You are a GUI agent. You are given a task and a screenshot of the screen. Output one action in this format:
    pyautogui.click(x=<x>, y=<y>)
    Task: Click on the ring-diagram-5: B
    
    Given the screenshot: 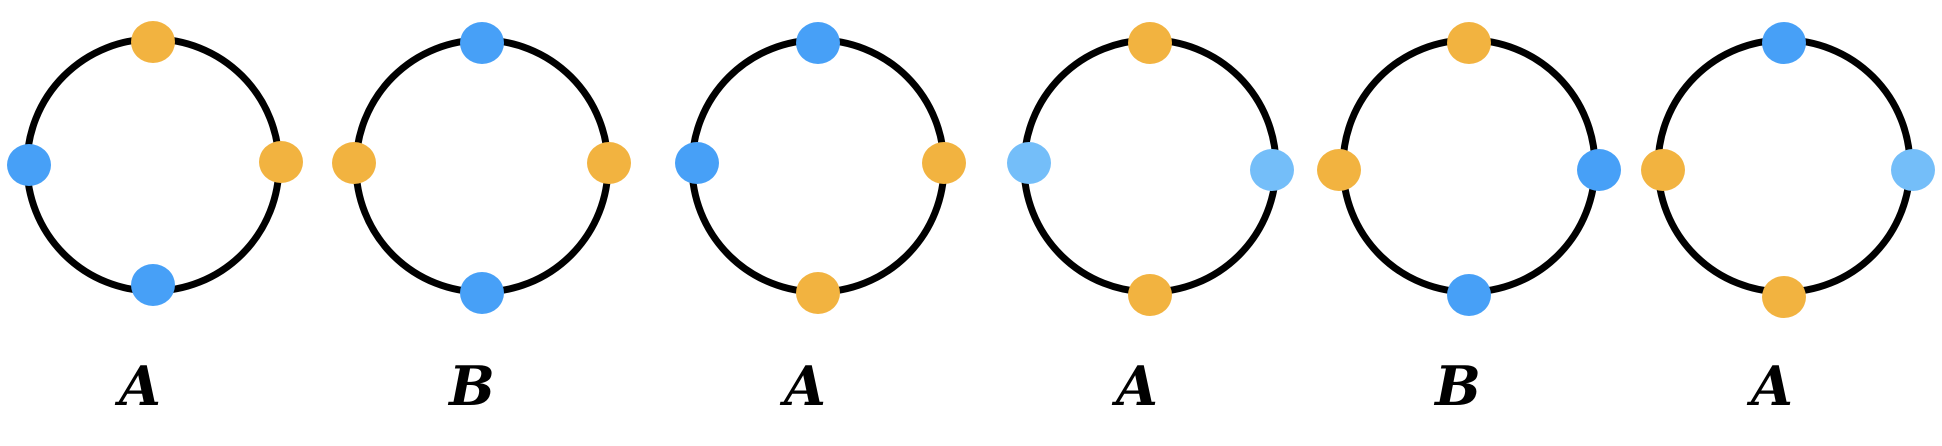 What is the action you would take?
    pyautogui.click(x=1469, y=220)
    